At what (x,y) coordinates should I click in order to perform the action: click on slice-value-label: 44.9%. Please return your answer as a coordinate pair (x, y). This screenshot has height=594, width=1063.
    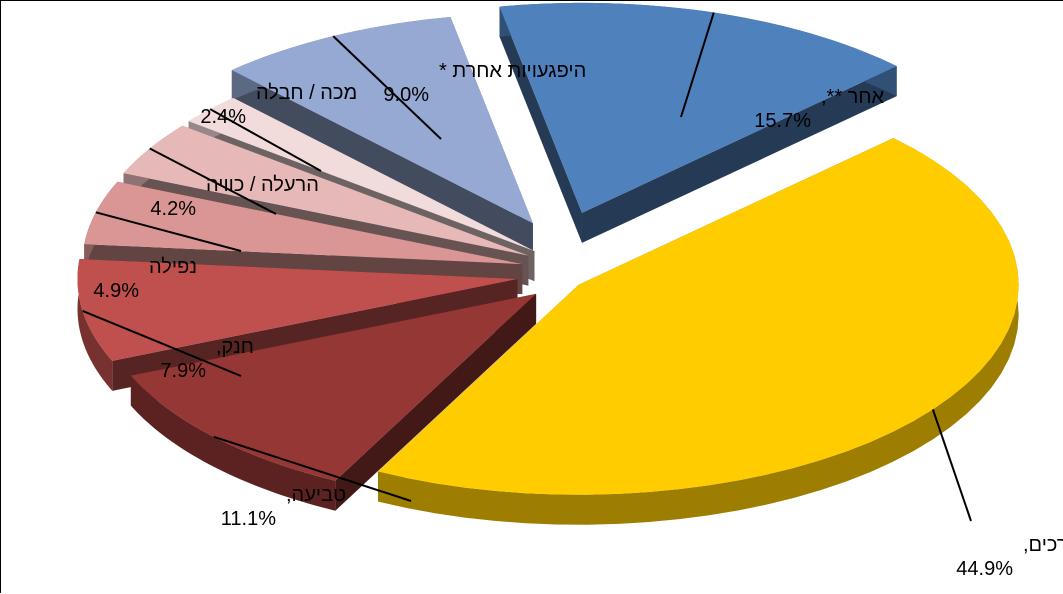
    Looking at the image, I should click on (984, 569).